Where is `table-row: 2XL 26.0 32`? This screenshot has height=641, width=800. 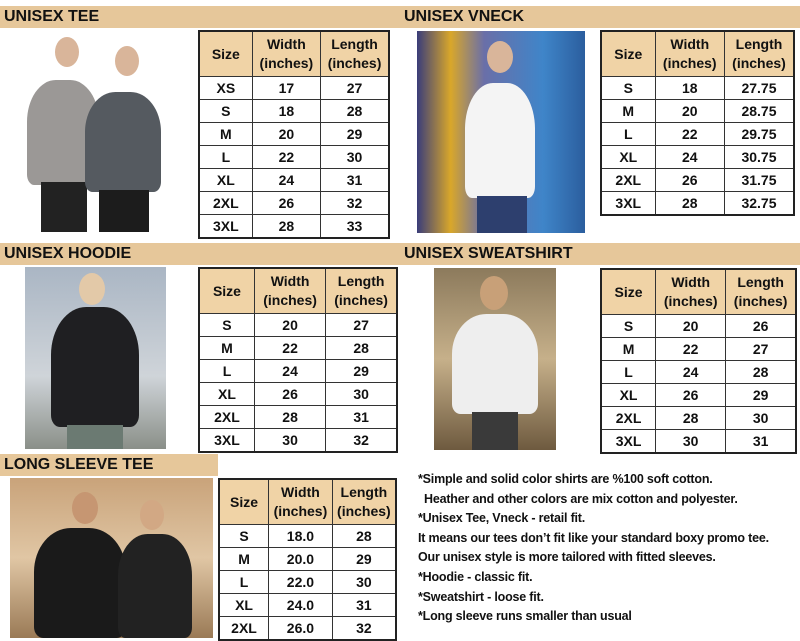 table-row: 2XL 26.0 32 is located at coordinates (307, 628).